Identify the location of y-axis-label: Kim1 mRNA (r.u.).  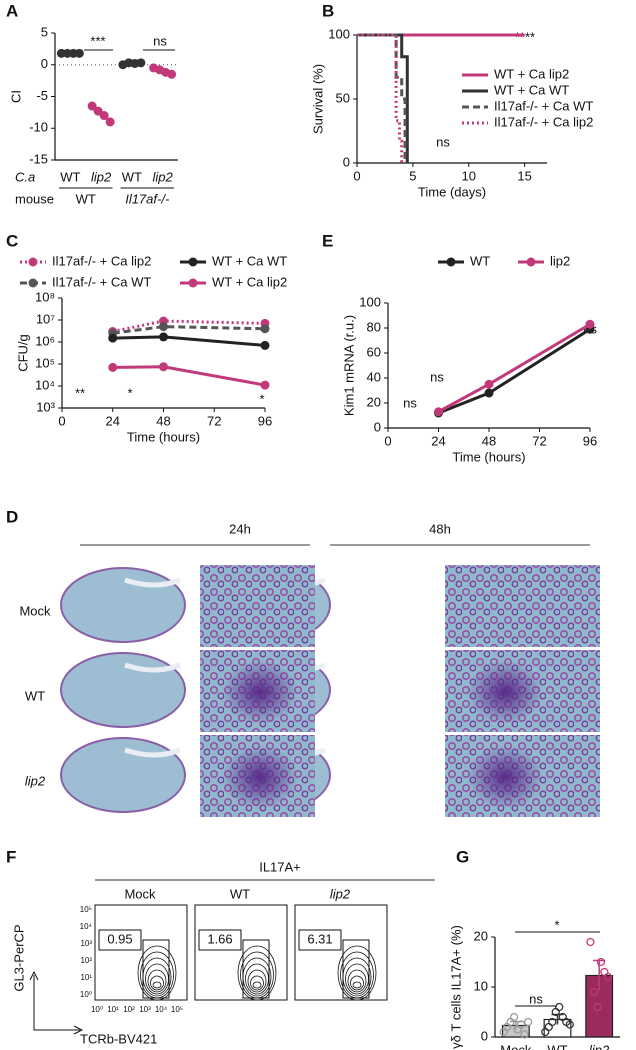
(348, 365).